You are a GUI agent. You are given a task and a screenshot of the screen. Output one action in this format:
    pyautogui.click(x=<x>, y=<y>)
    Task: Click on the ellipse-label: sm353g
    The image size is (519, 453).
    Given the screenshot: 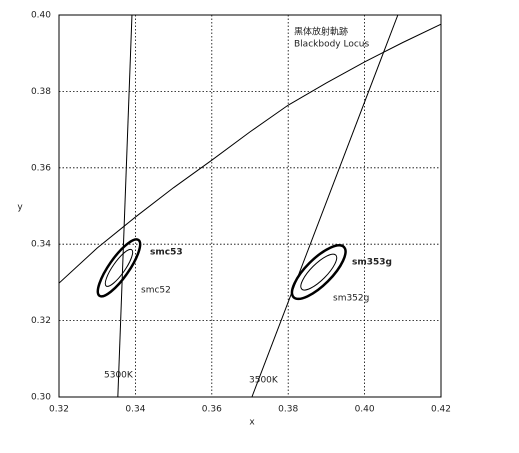 What is the action you would take?
    pyautogui.click(x=372, y=263)
    